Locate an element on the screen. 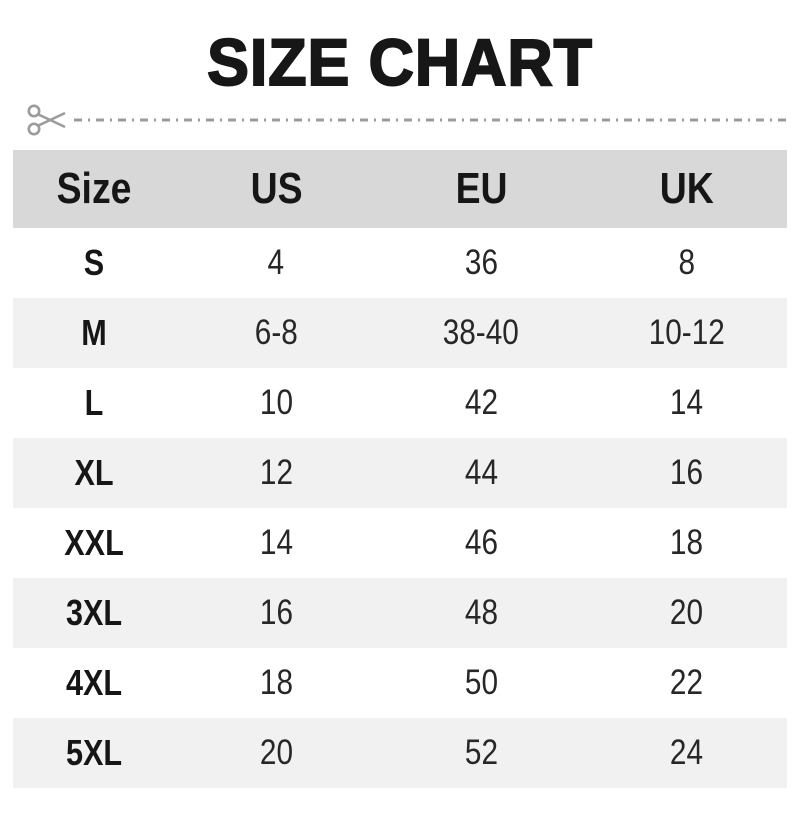 Image resolution: width=800 pixels, height=826 pixels. uk-cell: 16 is located at coordinates (686, 473).